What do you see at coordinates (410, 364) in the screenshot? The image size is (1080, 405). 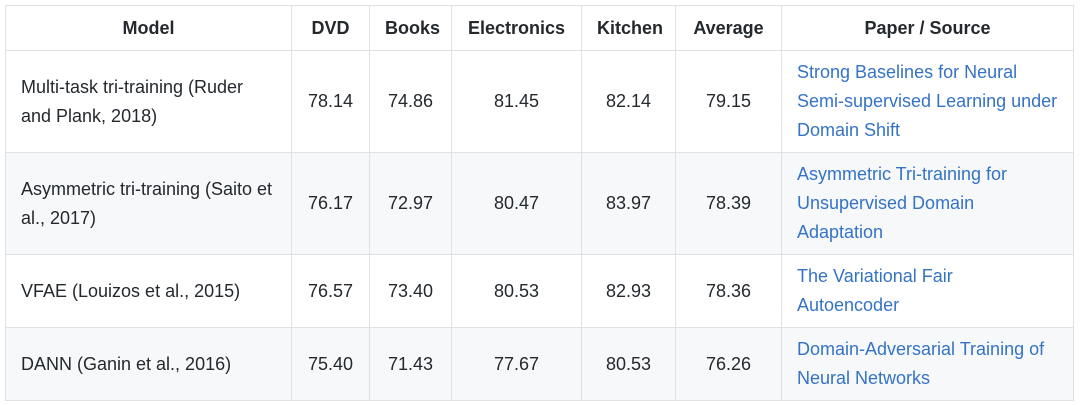 I see `books-cell: 71.43` at bounding box center [410, 364].